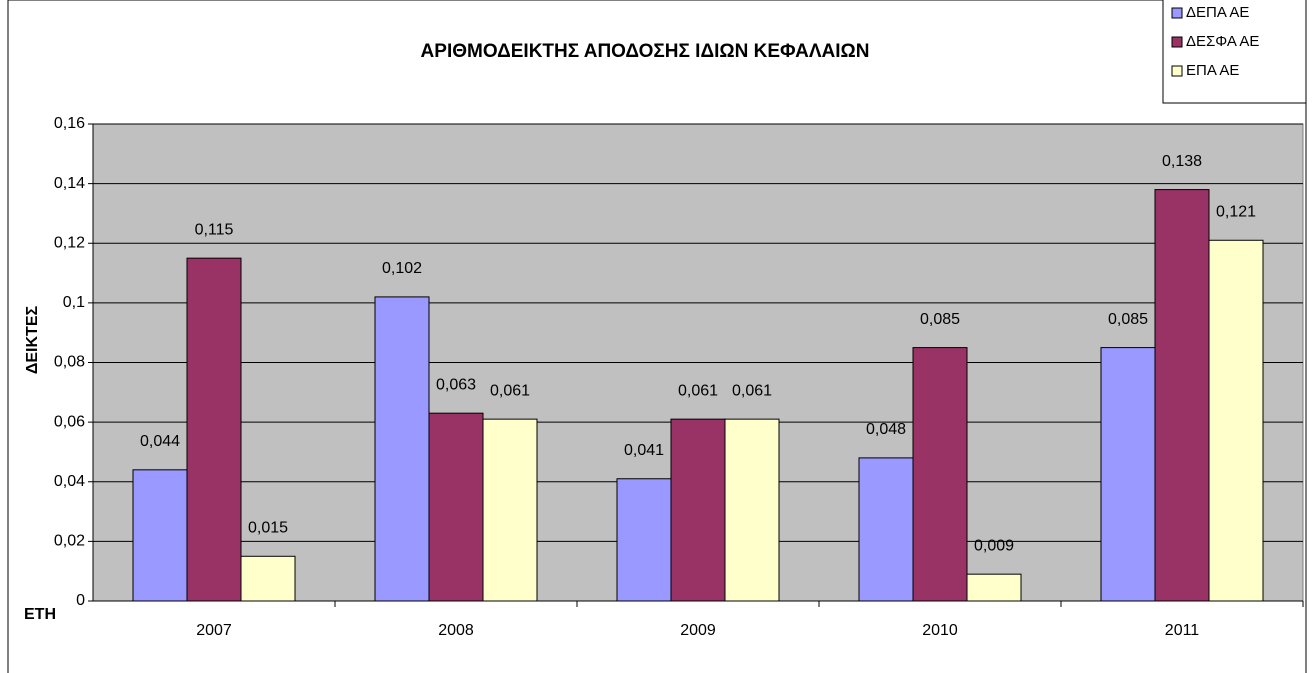 This screenshot has height=673, width=1314. What do you see at coordinates (456, 384) in the screenshot?
I see `value-label: 0,063` at bounding box center [456, 384].